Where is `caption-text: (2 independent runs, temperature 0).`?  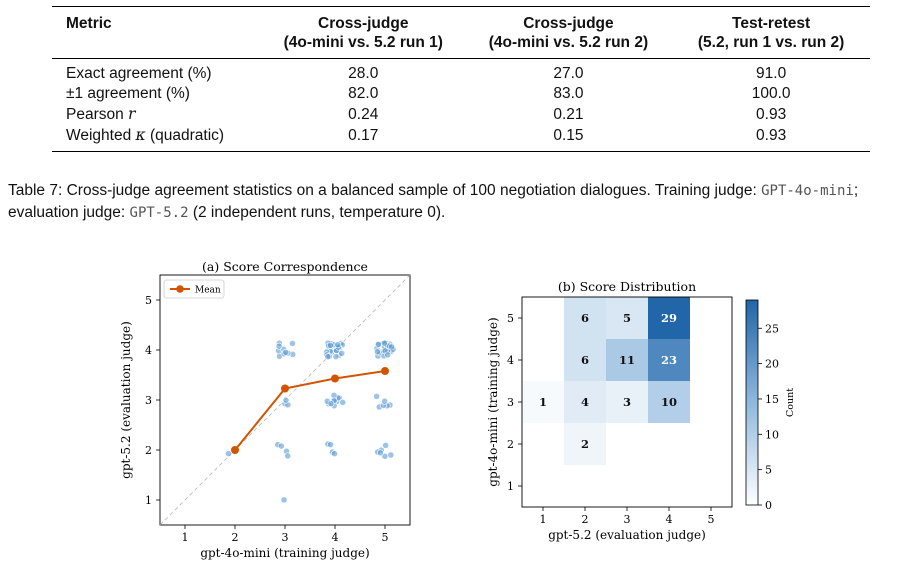 caption-text: (2 independent runs, temperature 0). is located at coordinates (317, 212).